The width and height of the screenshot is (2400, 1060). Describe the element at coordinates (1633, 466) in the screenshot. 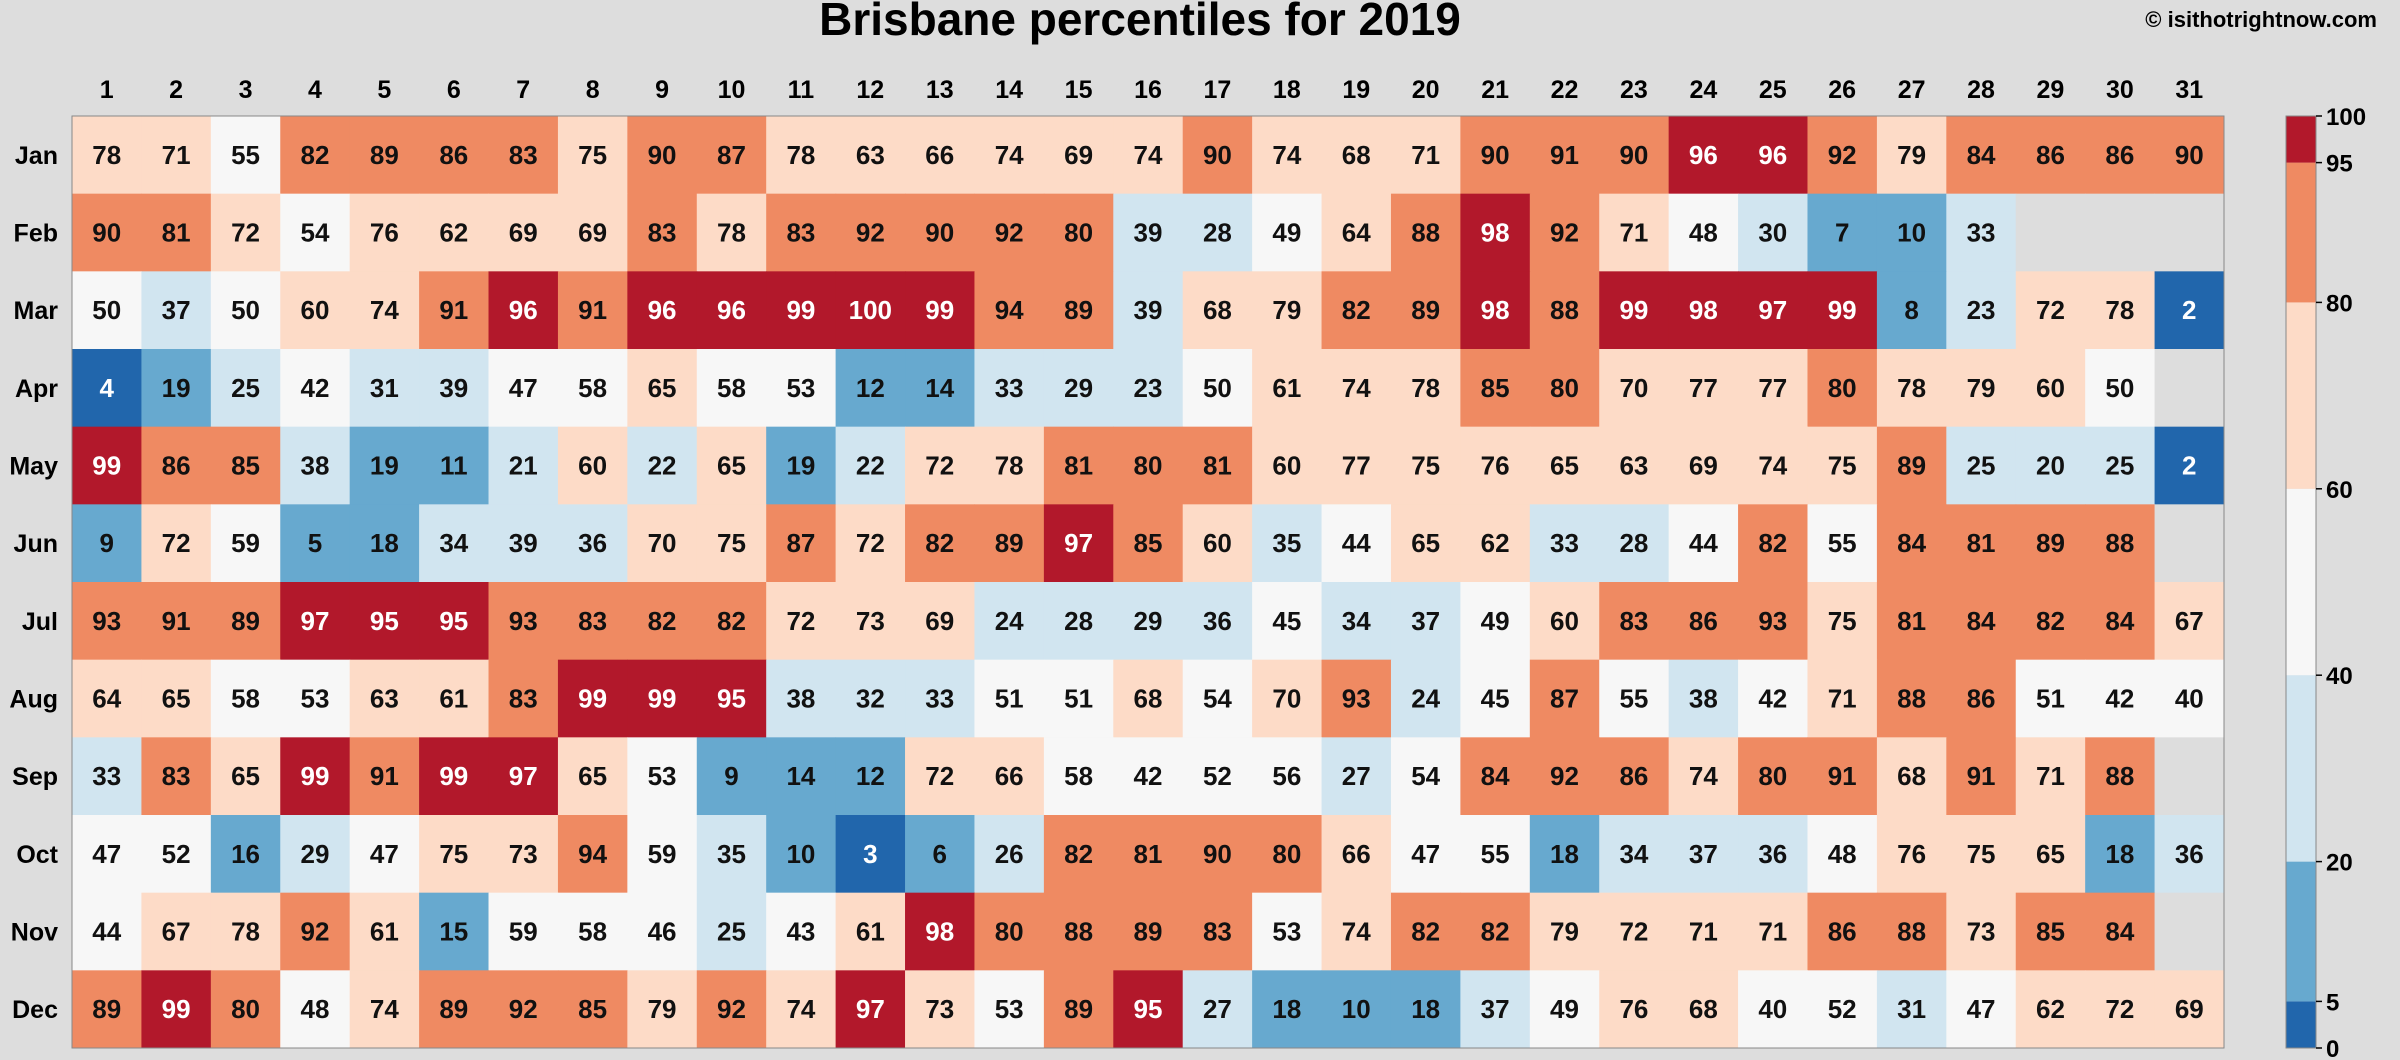

I see `cell-value-label: 63` at that location.